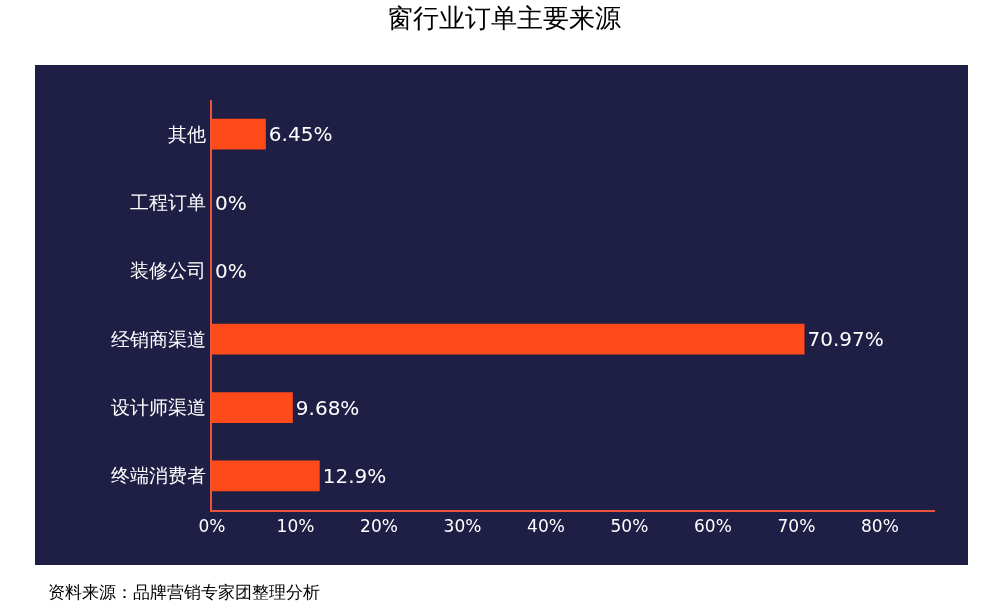  I want to click on text: 资料来源：品牌营销专家团整理分析, so click(184, 592).